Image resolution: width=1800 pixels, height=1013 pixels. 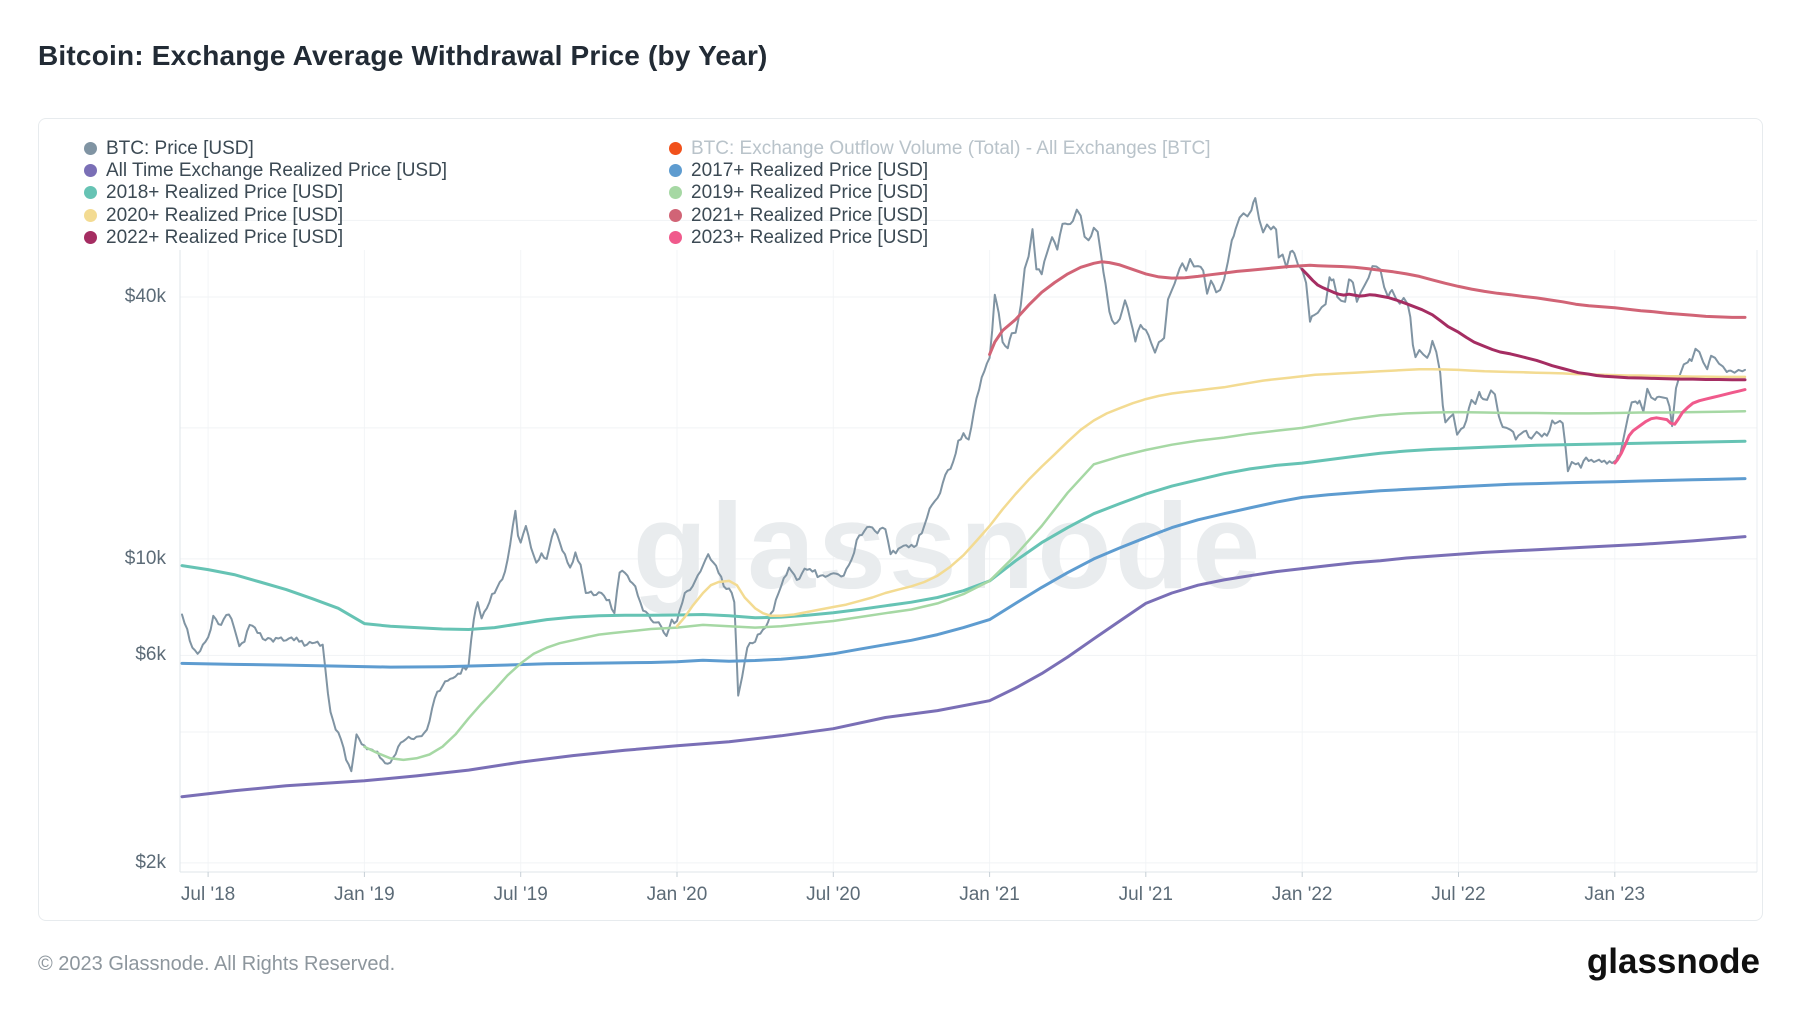 What do you see at coordinates (940, 170) in the screenshot?
I see `legend-item-2017-realized-price: 2017+ Realized Price [USD]` at bounding box center [940, 170].